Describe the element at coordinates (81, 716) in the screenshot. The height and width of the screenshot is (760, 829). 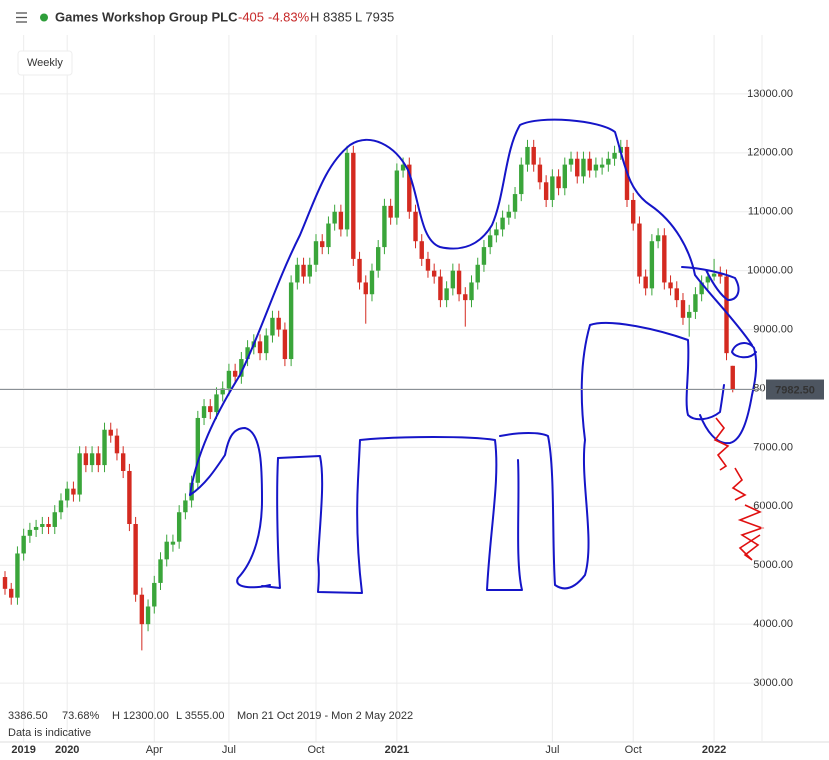
I see `footer-text: 73.68%` at that location.